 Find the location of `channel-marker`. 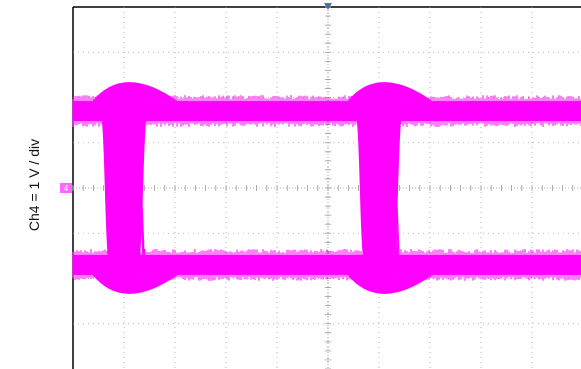

channel-marker is located at coordinates (66, 188).